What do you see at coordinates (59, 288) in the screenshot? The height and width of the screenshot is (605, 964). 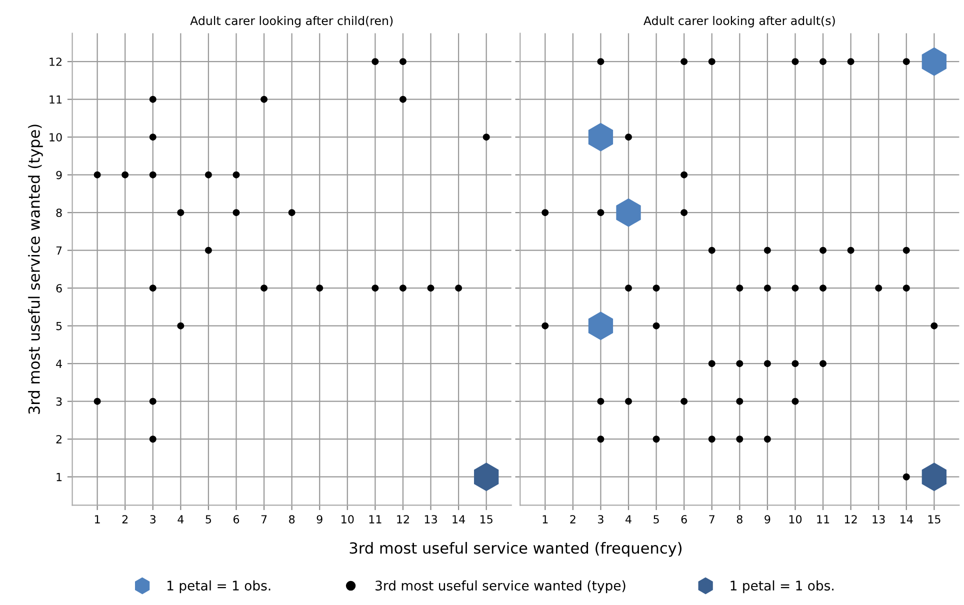 I see `y-tick-label: 6` at bounding box center [59, 288].